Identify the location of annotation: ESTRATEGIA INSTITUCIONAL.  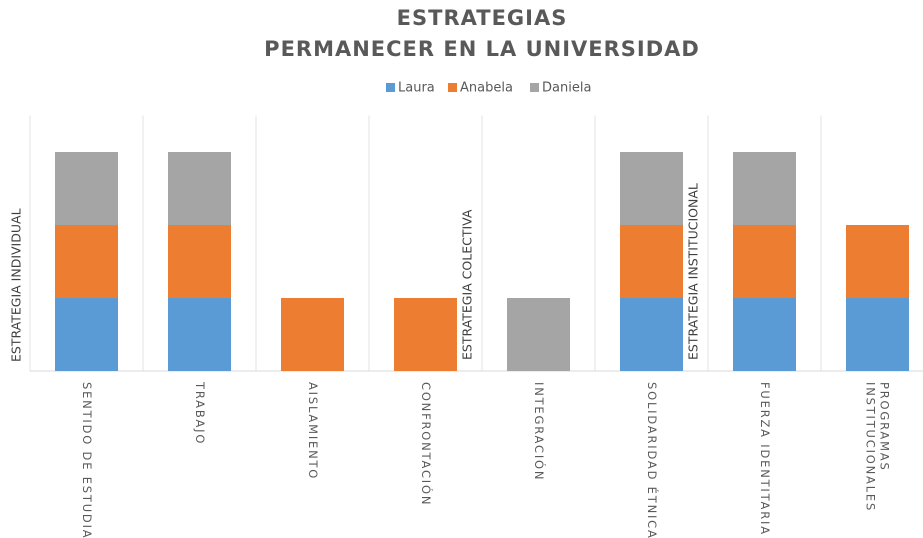
(693, 271).